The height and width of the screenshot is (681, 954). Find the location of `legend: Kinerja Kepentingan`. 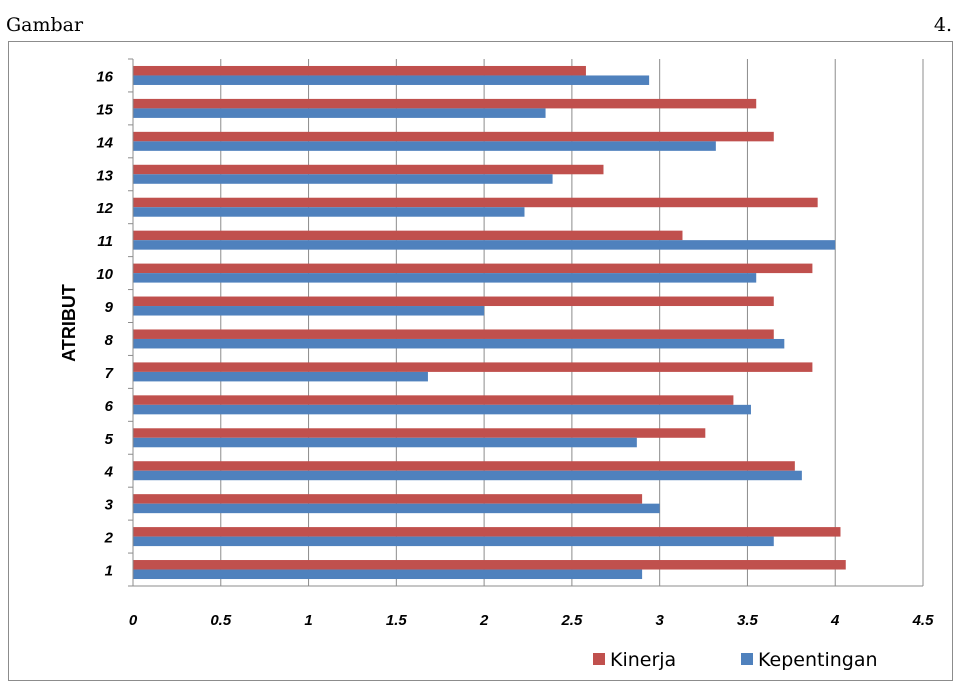

legend: Kinerja Kepentingan is located at coordinates (735, 660).